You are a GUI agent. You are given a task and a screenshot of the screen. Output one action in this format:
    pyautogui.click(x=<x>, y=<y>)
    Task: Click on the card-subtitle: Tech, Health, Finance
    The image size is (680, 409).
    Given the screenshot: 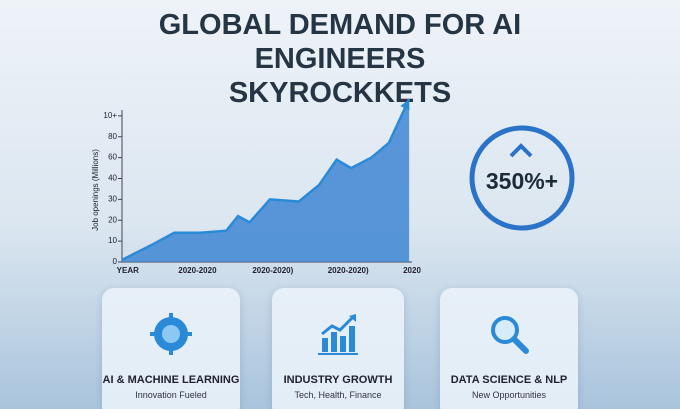 What is the action you would take?
    pyautogui.click(x=338, y=395)
    